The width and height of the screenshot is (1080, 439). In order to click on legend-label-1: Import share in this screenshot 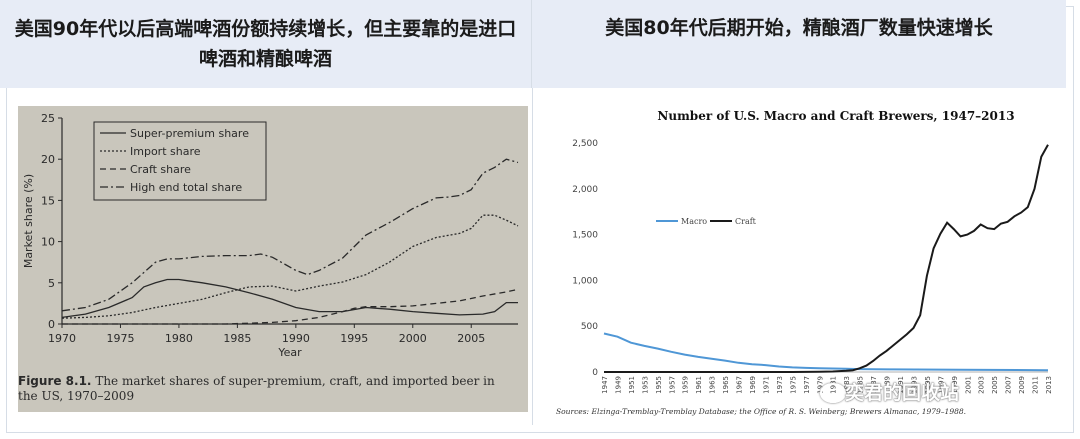, I will do `click(165, 151)`.